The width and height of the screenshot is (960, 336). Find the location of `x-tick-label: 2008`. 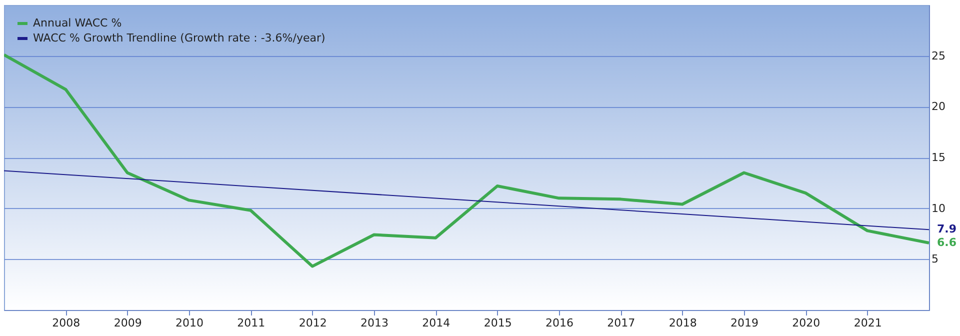

x-tick-label: 2008 is located at coordinates (66, 323).